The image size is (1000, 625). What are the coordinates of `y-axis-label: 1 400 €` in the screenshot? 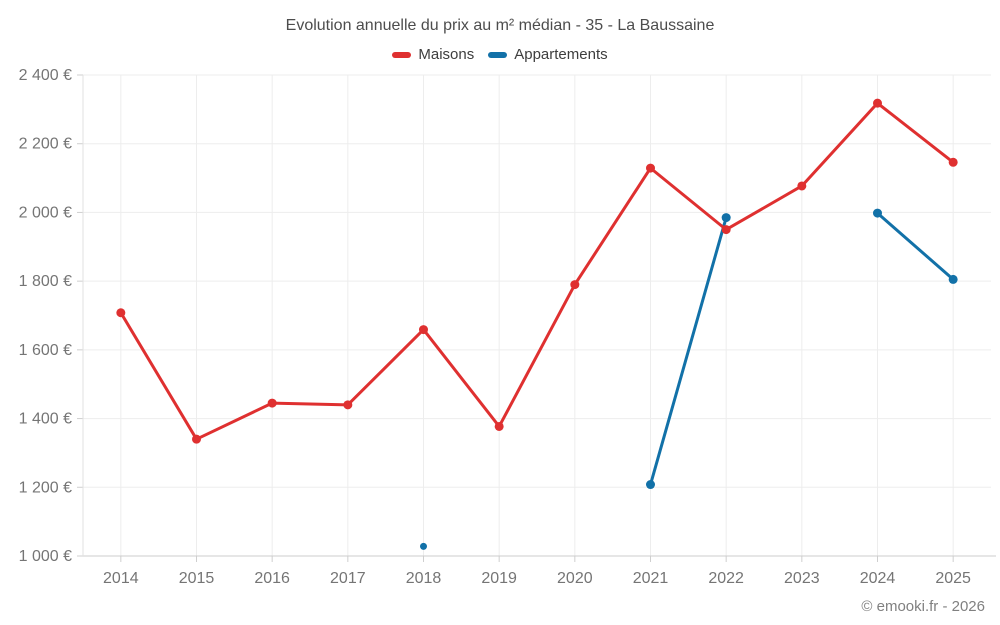 It's located at (45, 419).